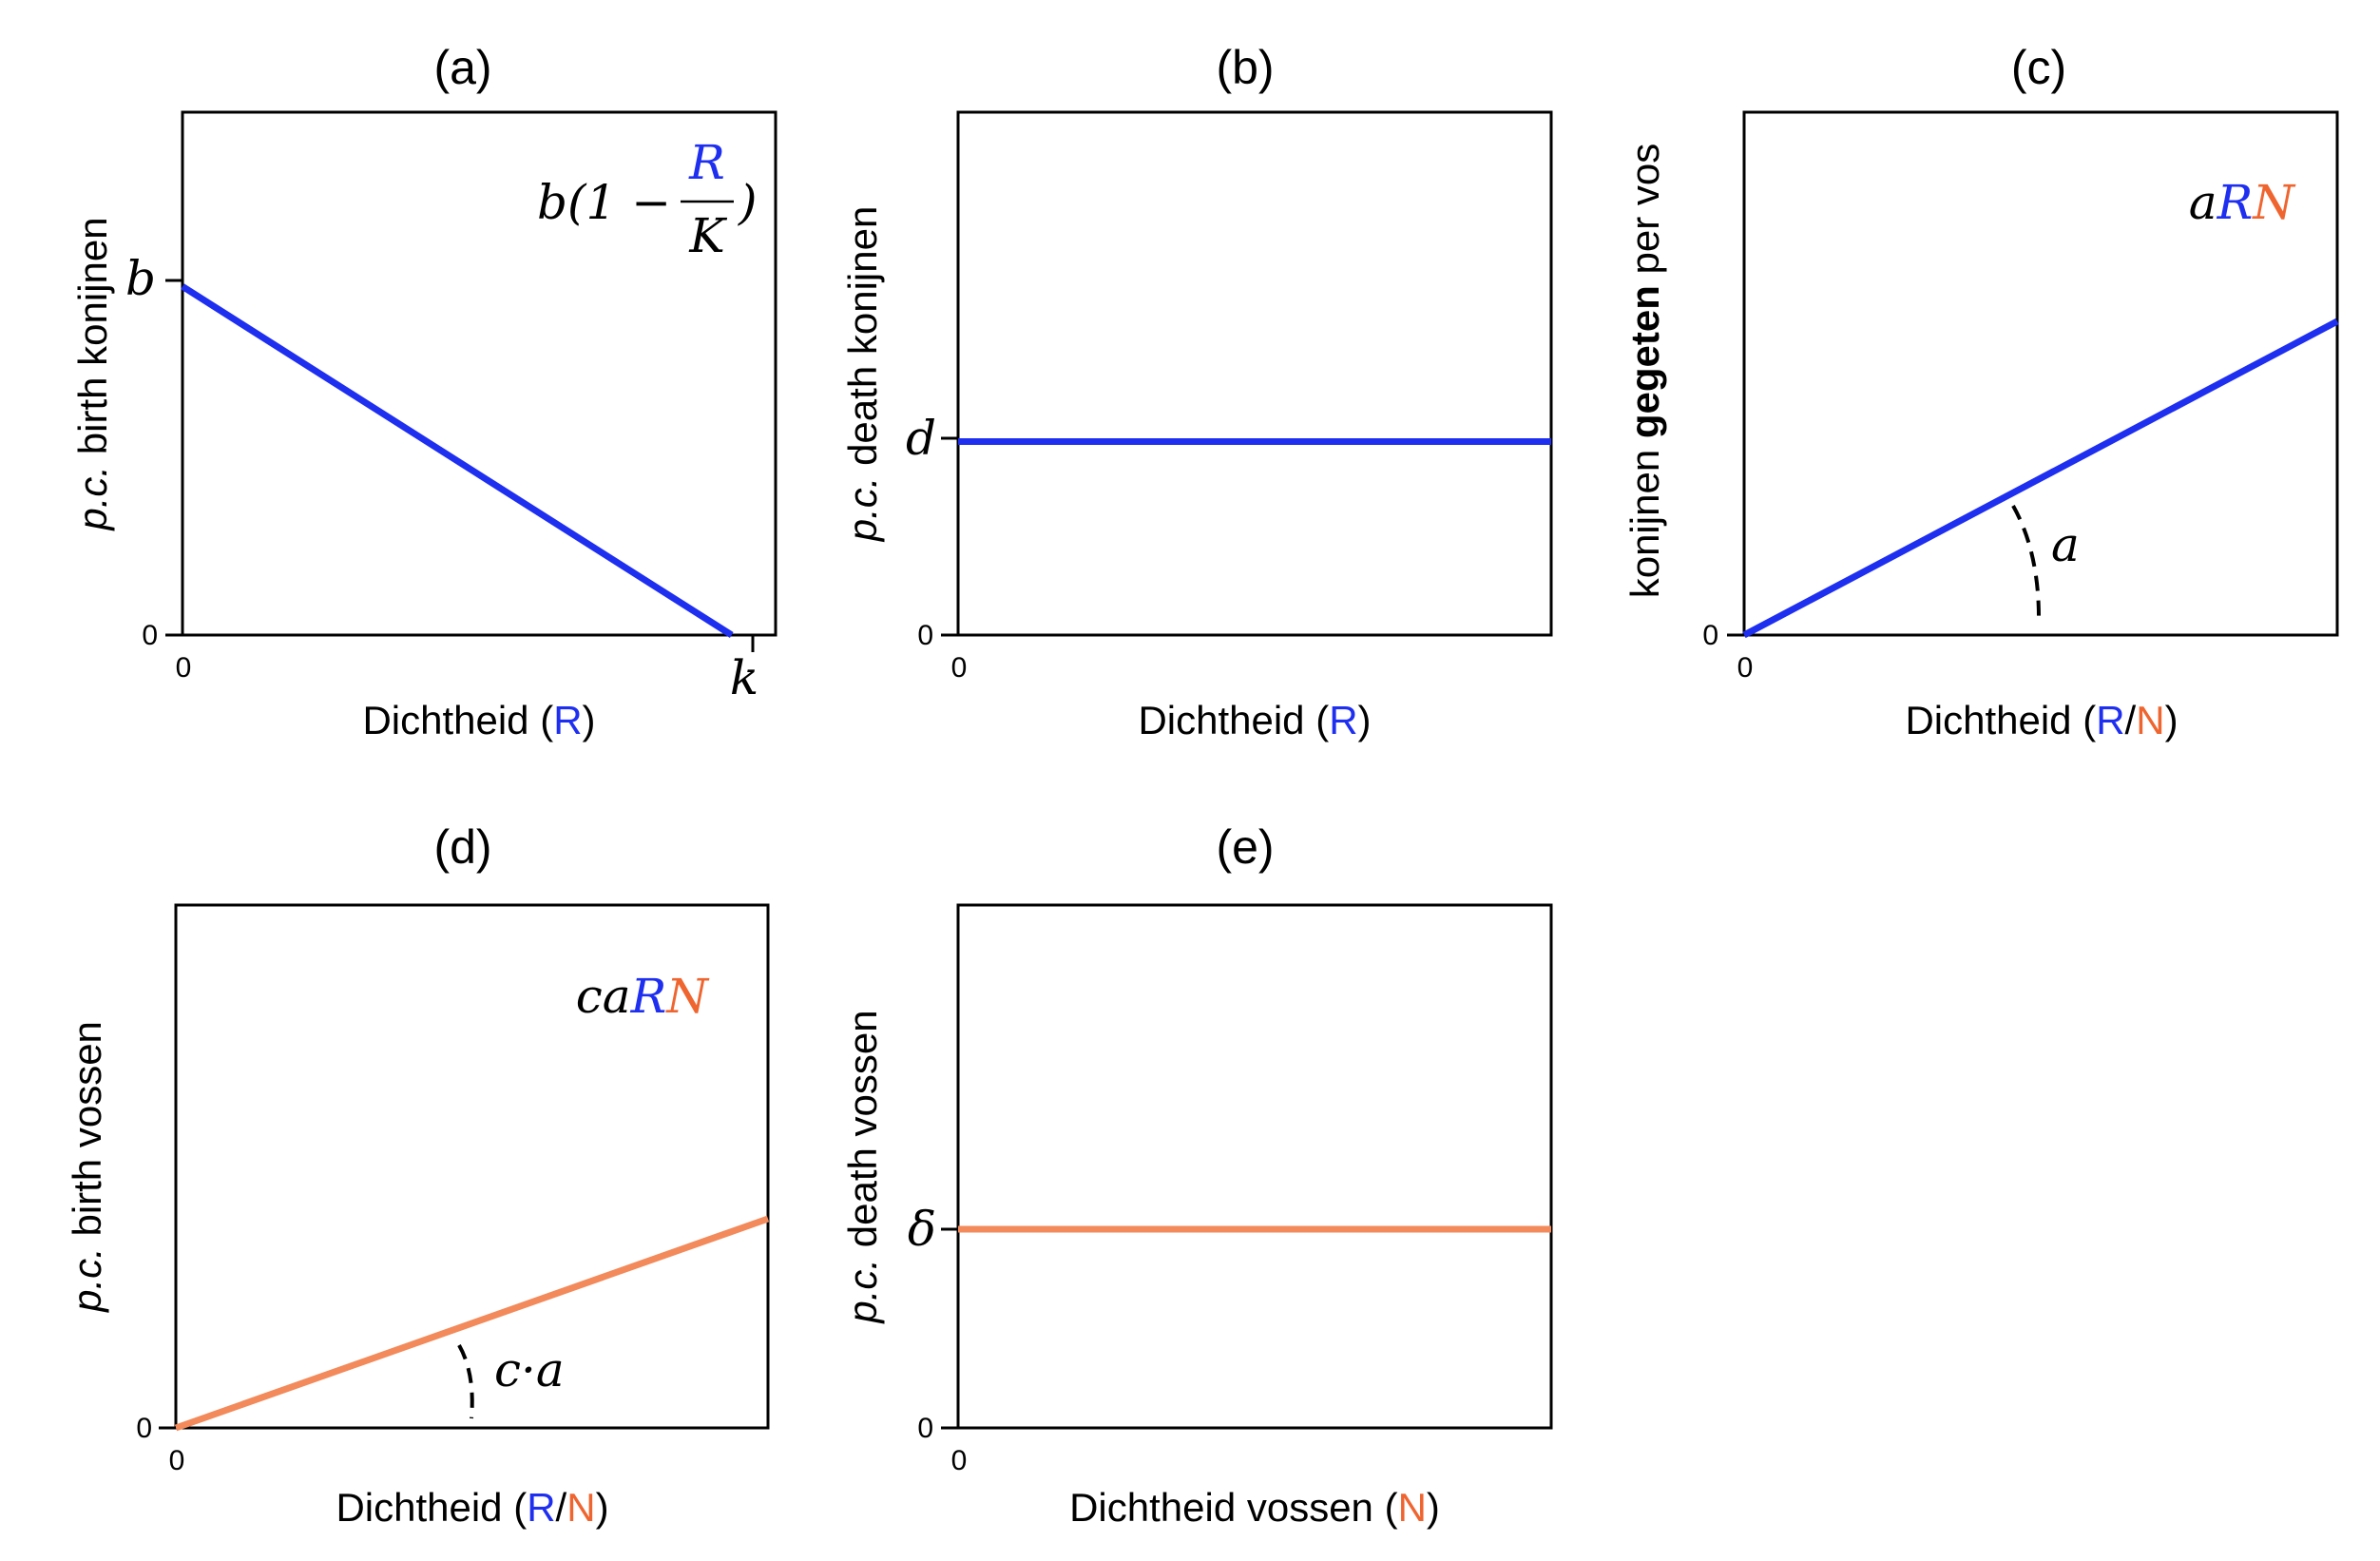  What do you see at coordinates (1644, 361) in the screenshot?
I see `panel-c-ylabel-bold: gegeten` at bounding box center [1644, 361].